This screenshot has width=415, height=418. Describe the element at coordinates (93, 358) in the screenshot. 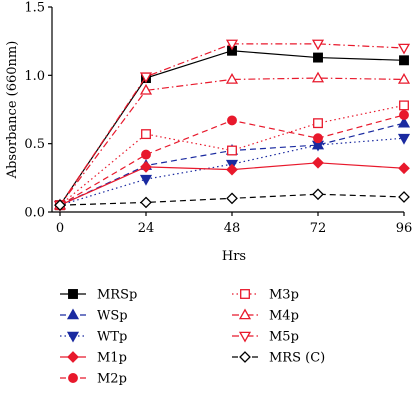

I see `legend-item: M1p` at that location.